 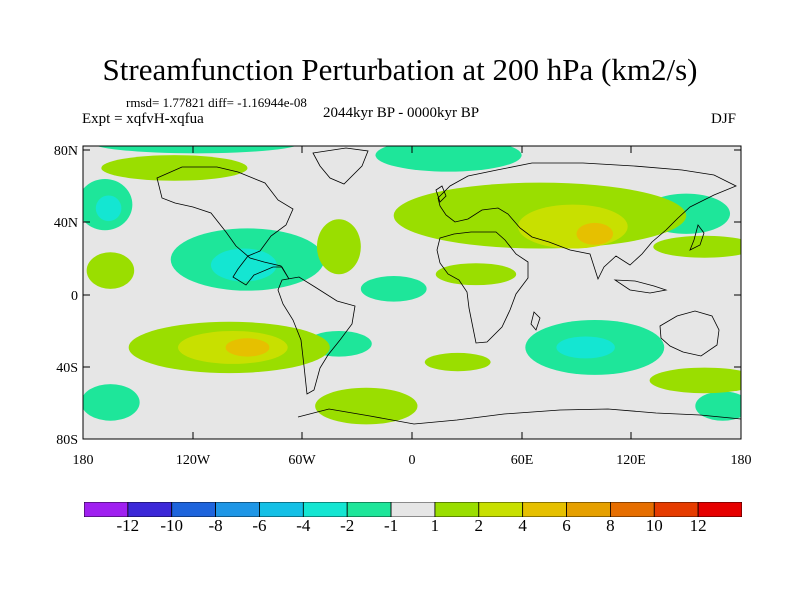 I want to click on region-w-pacific-positive, so click(x=697, y=246).